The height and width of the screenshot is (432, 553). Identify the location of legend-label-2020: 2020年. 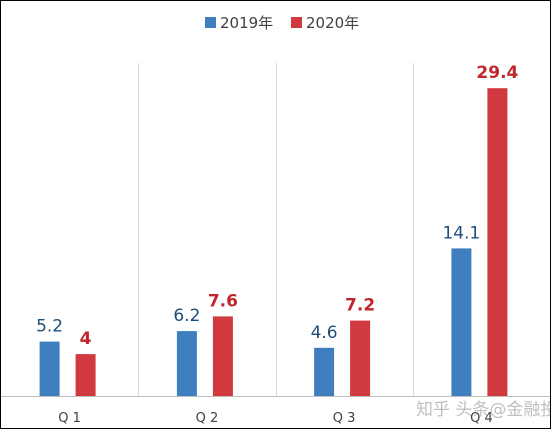
(332, 23).